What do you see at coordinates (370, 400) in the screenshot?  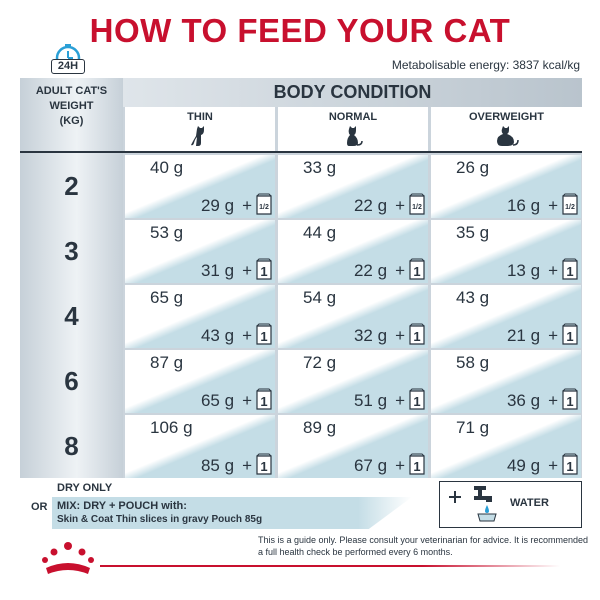 I see `mix-dry-amount: 51 g` at bounding box center [370, 400].